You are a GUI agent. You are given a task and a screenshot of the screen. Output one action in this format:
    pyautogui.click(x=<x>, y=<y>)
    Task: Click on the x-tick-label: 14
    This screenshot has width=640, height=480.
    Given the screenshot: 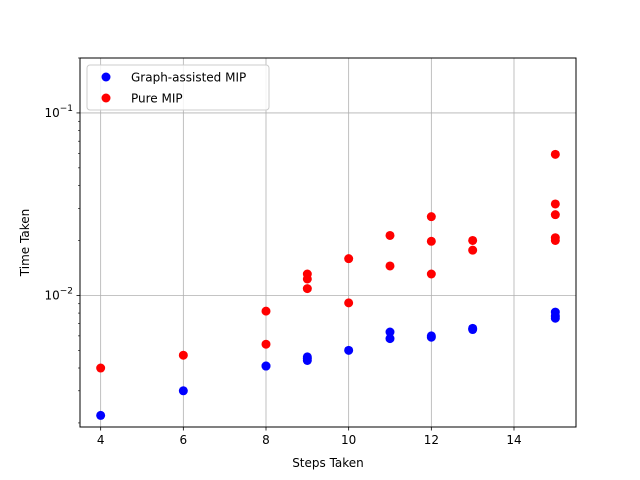 What is the action you would take?
    pyautogui.click(x=513, y=440)
    